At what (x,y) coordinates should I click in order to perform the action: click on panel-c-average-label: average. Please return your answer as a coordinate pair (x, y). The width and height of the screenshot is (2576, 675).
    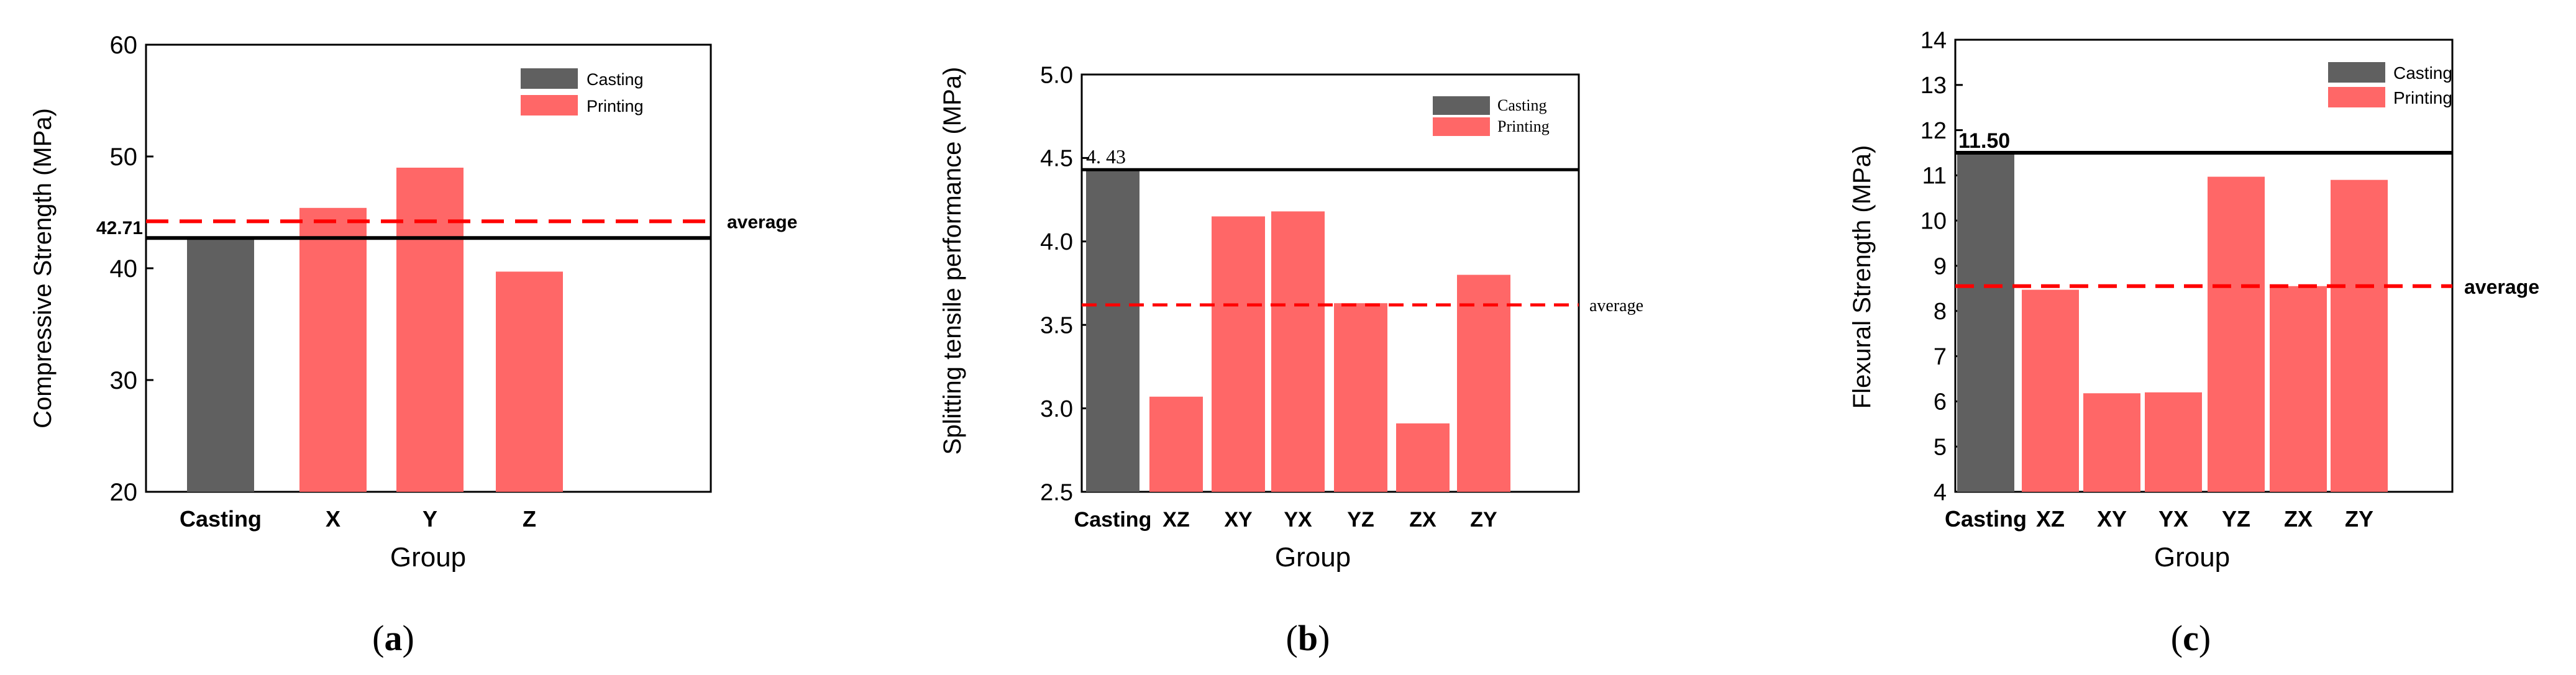
    Looking at the image, I should click on (2501, 287).